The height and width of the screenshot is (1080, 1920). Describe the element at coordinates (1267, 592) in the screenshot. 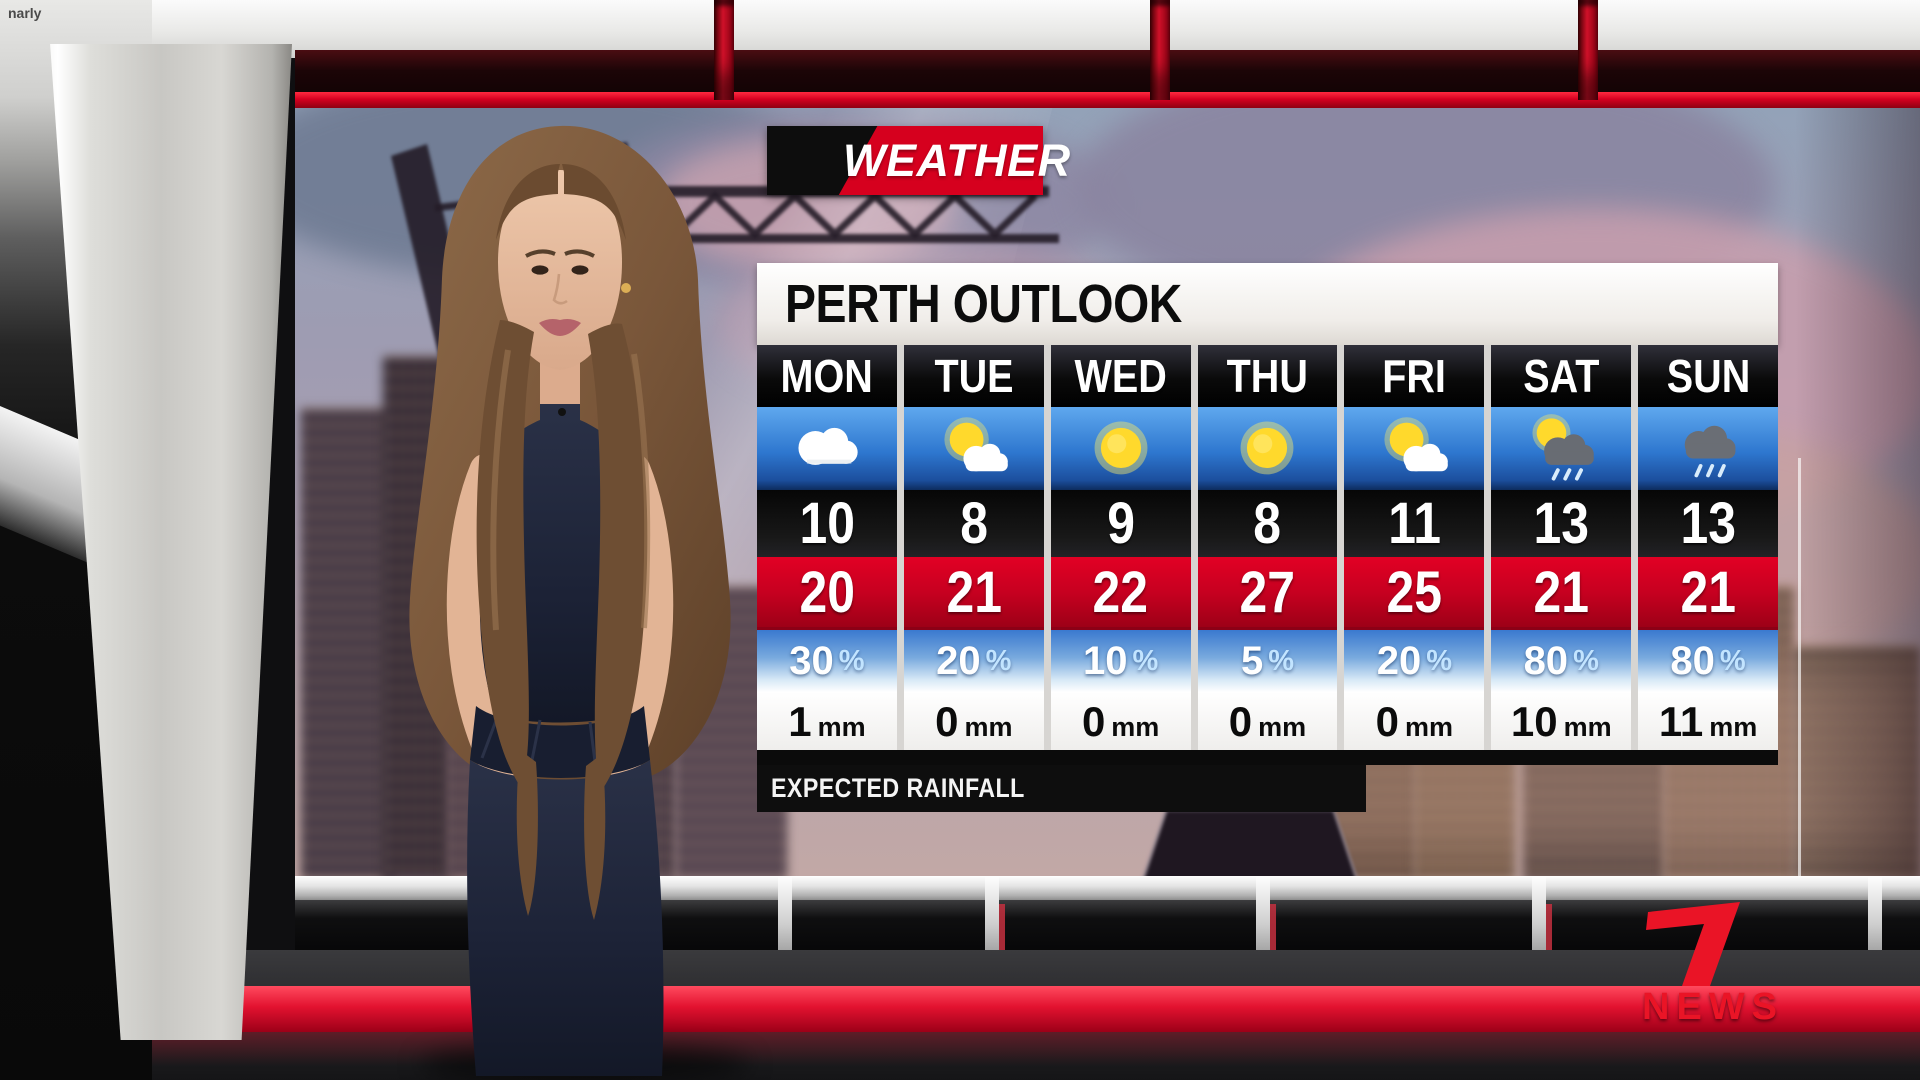

I see `max-temp: 27` at that location.